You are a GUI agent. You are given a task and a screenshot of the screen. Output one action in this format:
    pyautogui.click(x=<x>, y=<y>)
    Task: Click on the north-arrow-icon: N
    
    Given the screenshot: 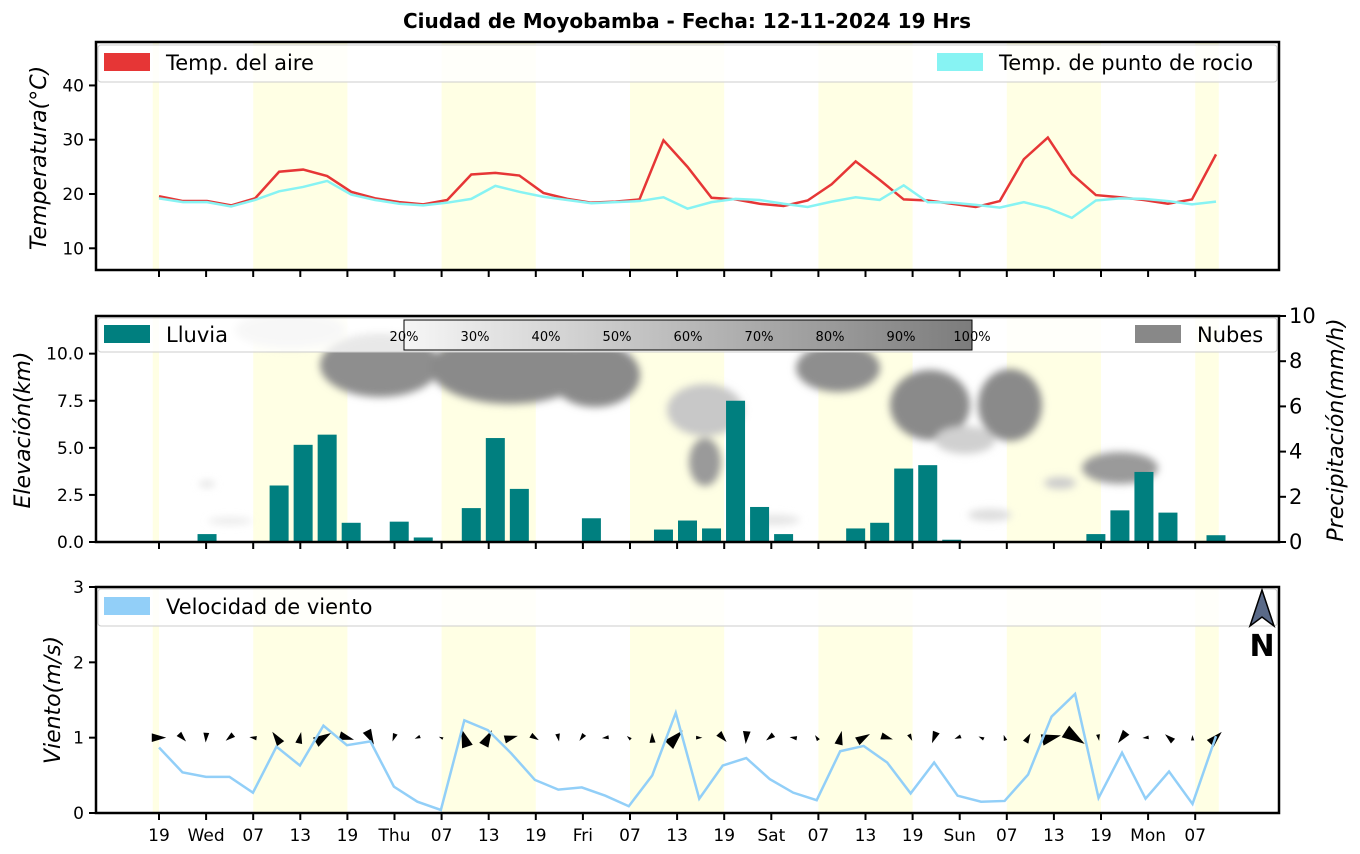 What is the action you would take?
    pyautogui.click(x=1262, y=625)
    